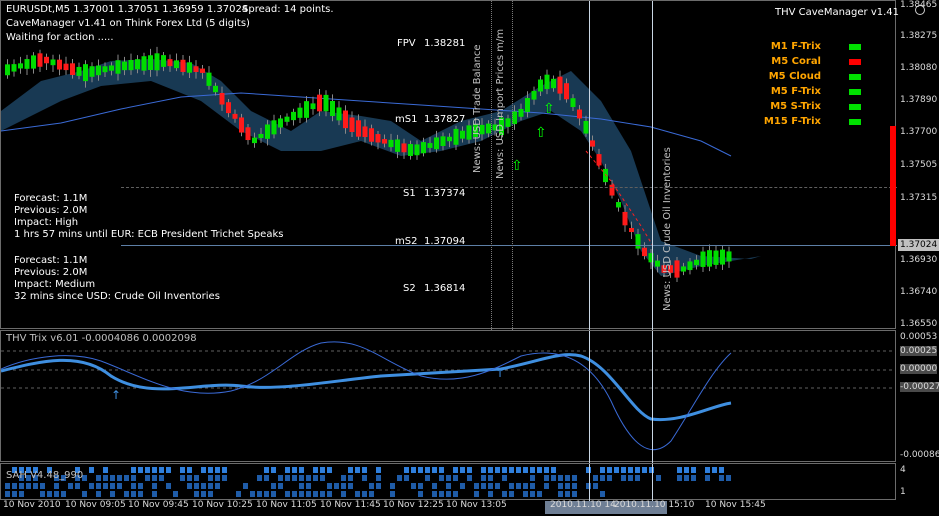  Describe the element at coordinates (855, 62) in the screenshot. I see `signal-indicator` at that location.